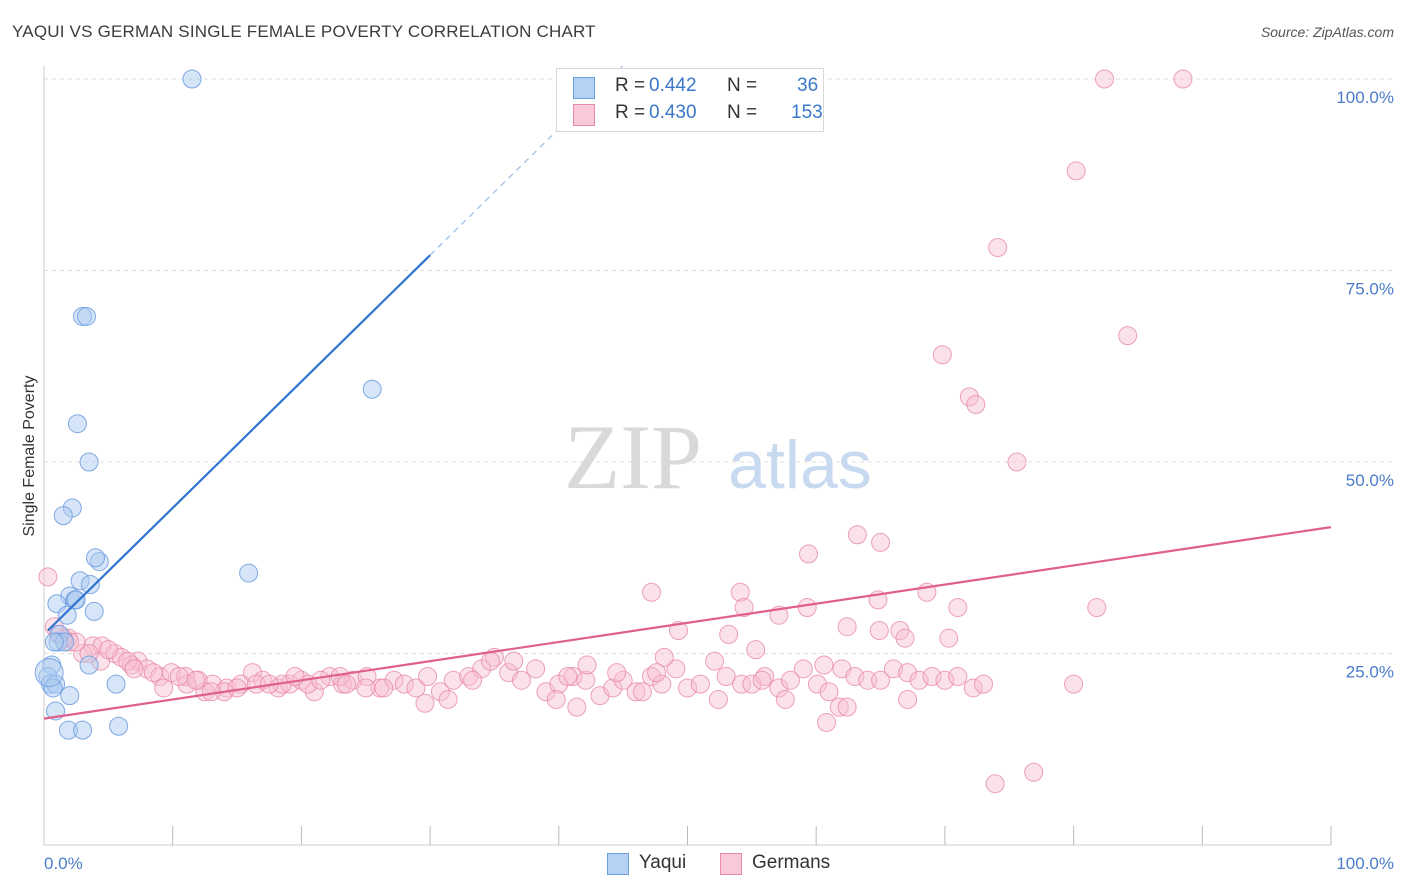 The image size is (1406, 892). What do you see at coordinates (673, 85) in the screenshot?
I see `legend-r-value-yaqui: 0.442` at bounding box center [673, 85].